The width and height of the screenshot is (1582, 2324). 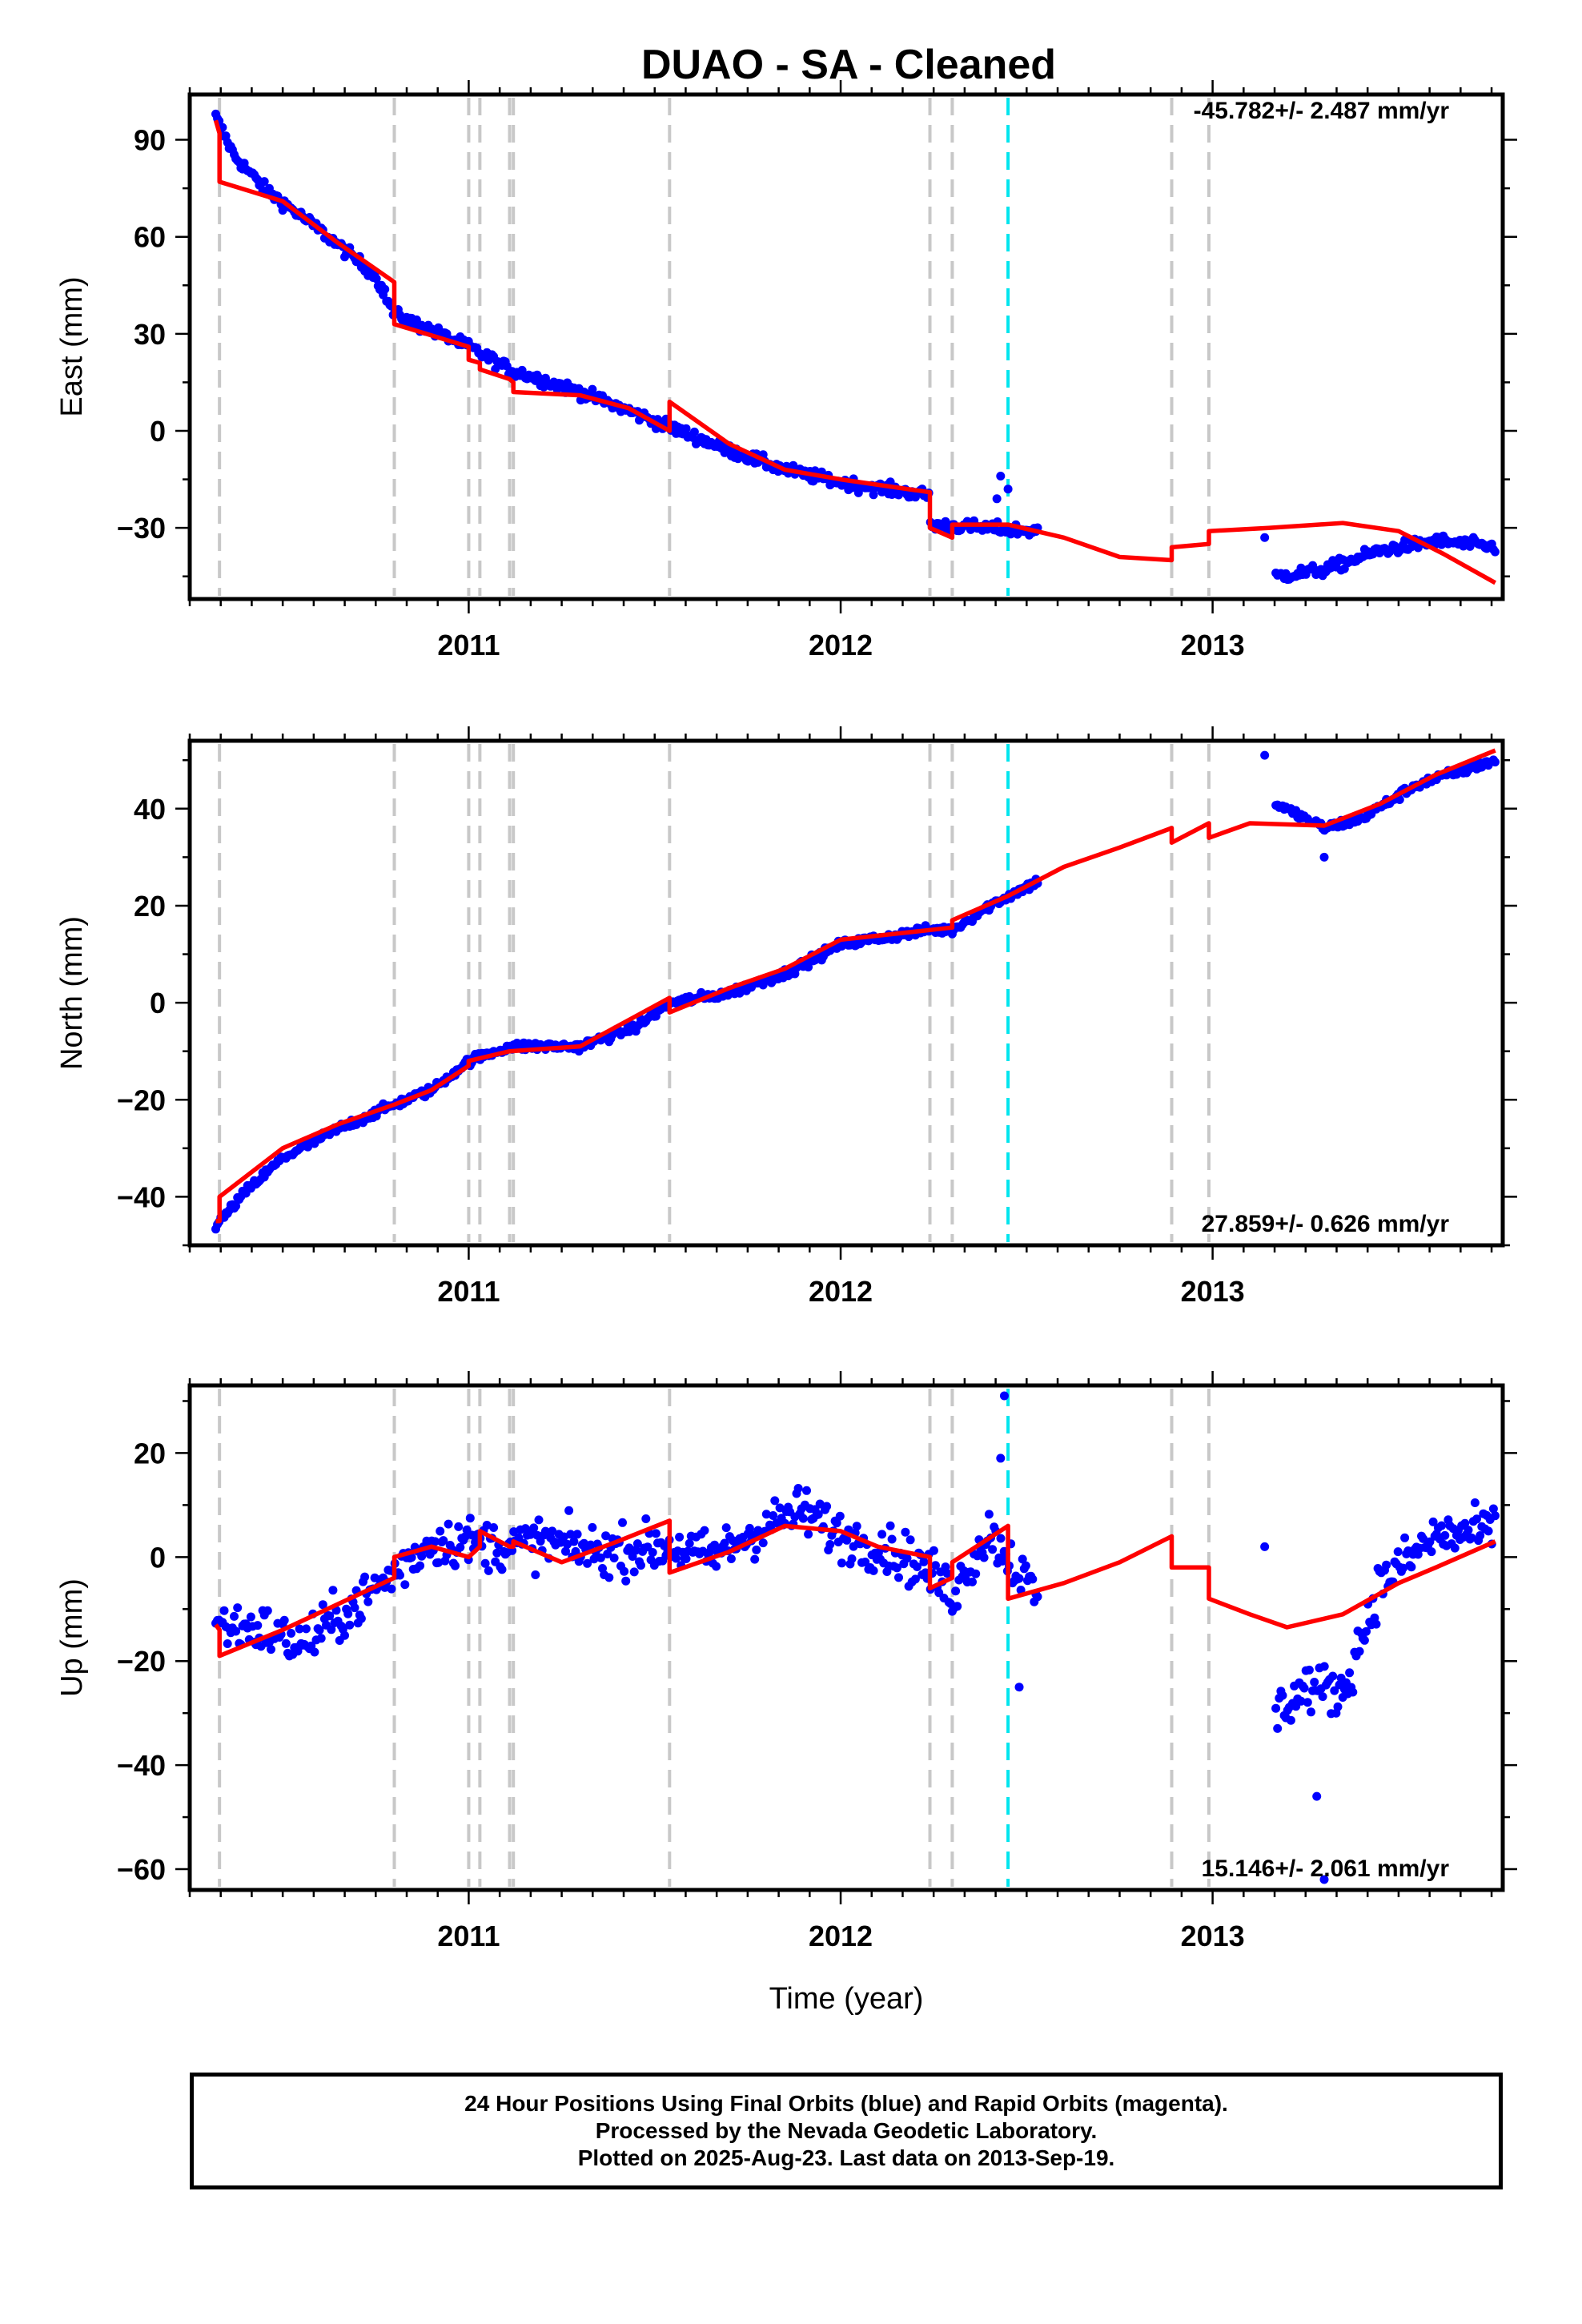 What do you see at coordinates (72, 993) in the screenshot?
I see `y-axis-label: North (mm)` at bounding box center [72, 993].